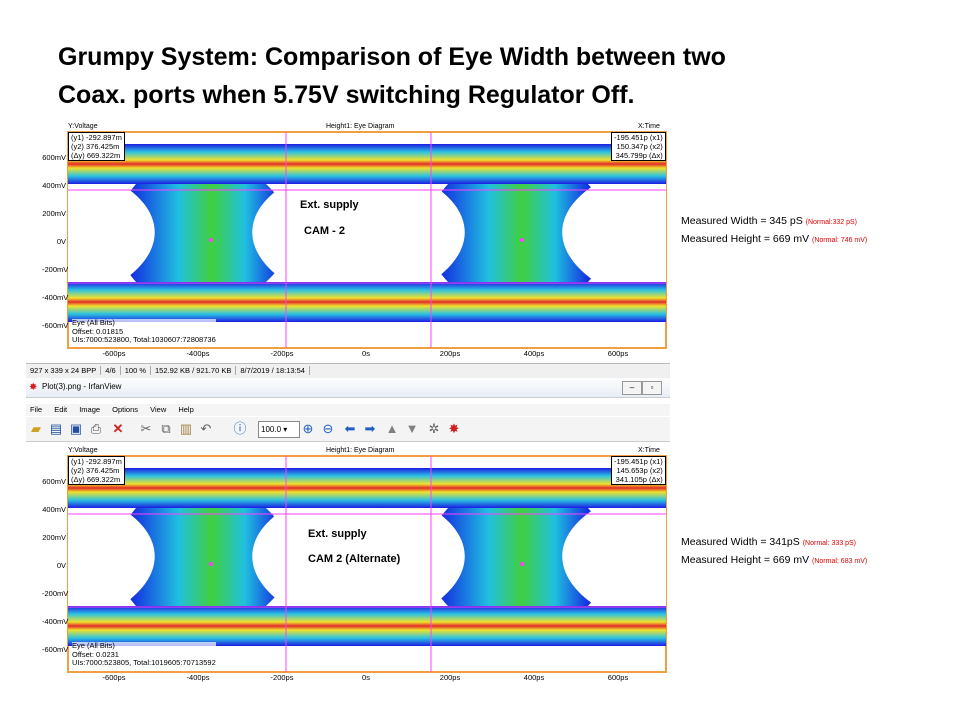  I want to click on save-icon: ▣, so click(76, 428).